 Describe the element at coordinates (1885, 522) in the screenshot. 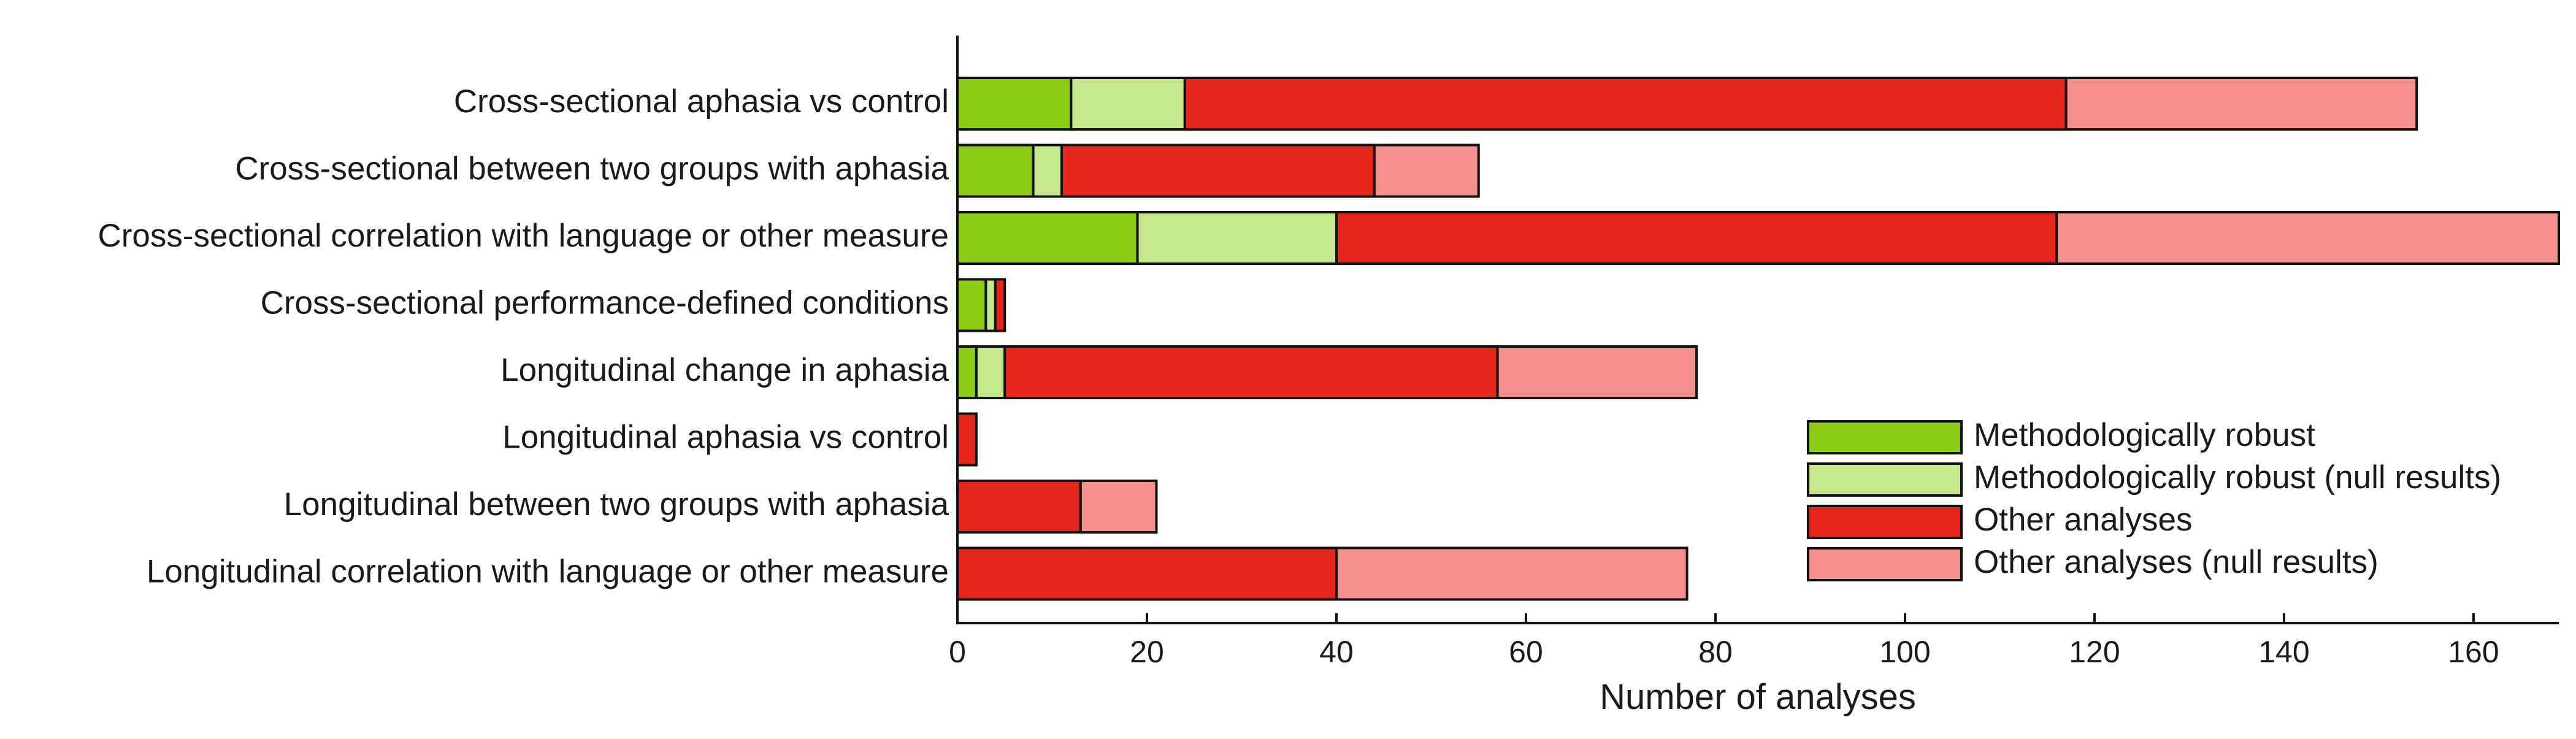

I see `legend-swatch-other-analyses` at that location.